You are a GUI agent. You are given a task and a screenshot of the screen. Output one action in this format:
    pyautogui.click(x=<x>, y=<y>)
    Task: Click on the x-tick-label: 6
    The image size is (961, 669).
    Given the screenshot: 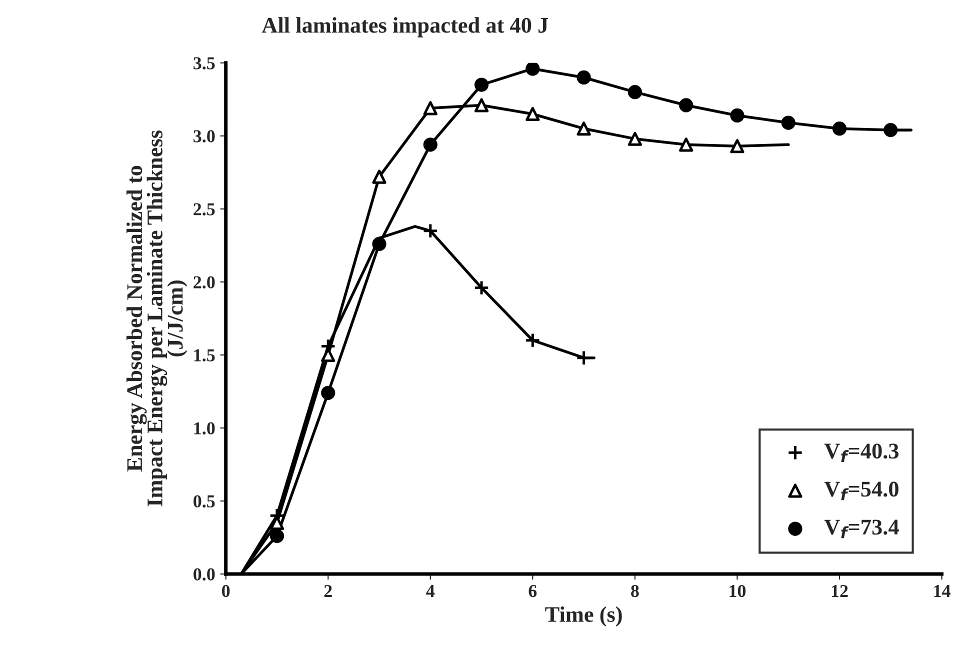 What is the action you would take?
    pyautogui.click(x=532, y=591)
    